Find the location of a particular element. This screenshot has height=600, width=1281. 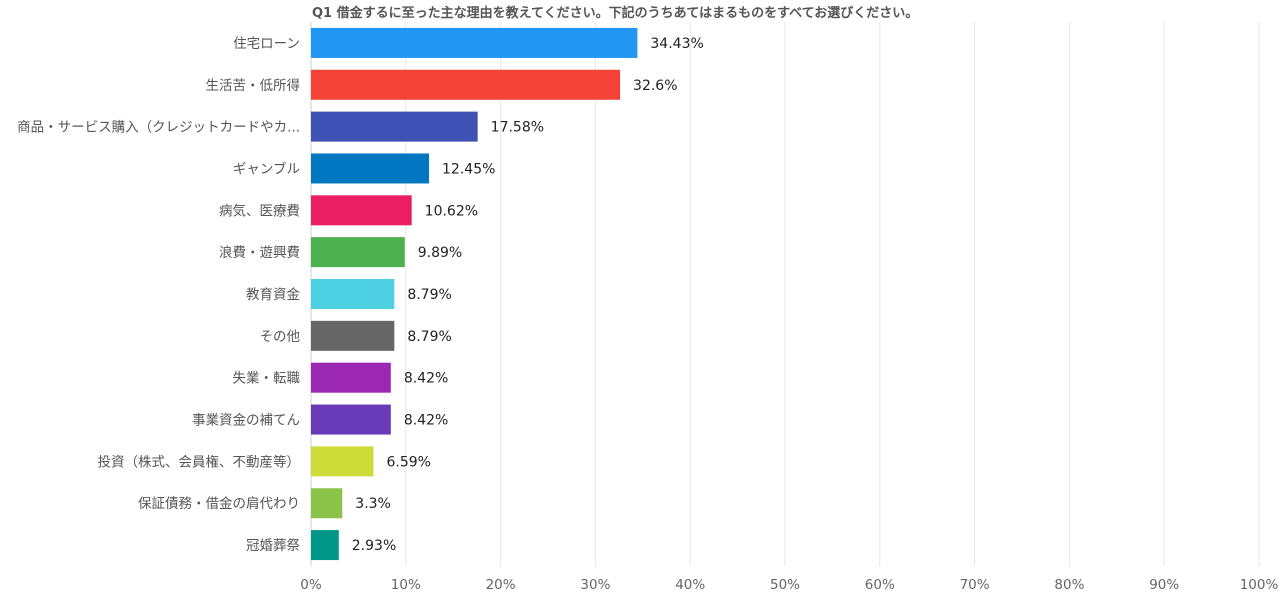

category-label: 事業資金の補てん is located at coordinates (246, 421).